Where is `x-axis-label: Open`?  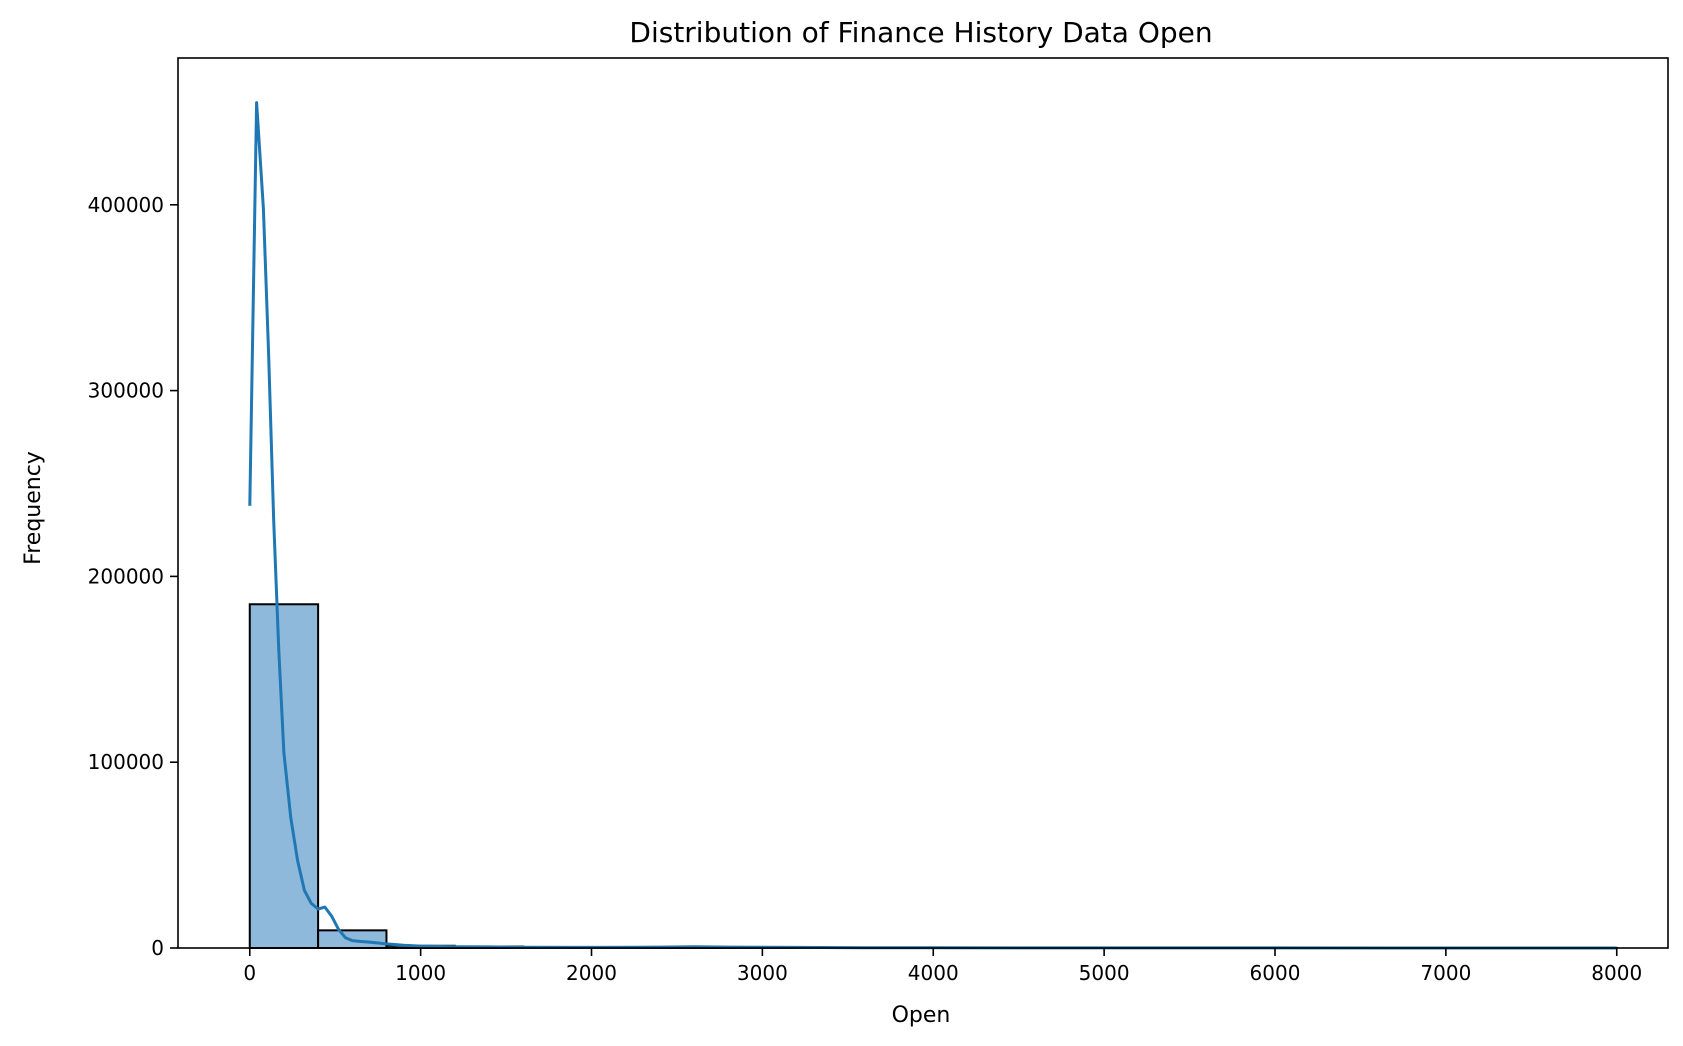 x-axis-label: Open is located at coordinates (921, 1015).